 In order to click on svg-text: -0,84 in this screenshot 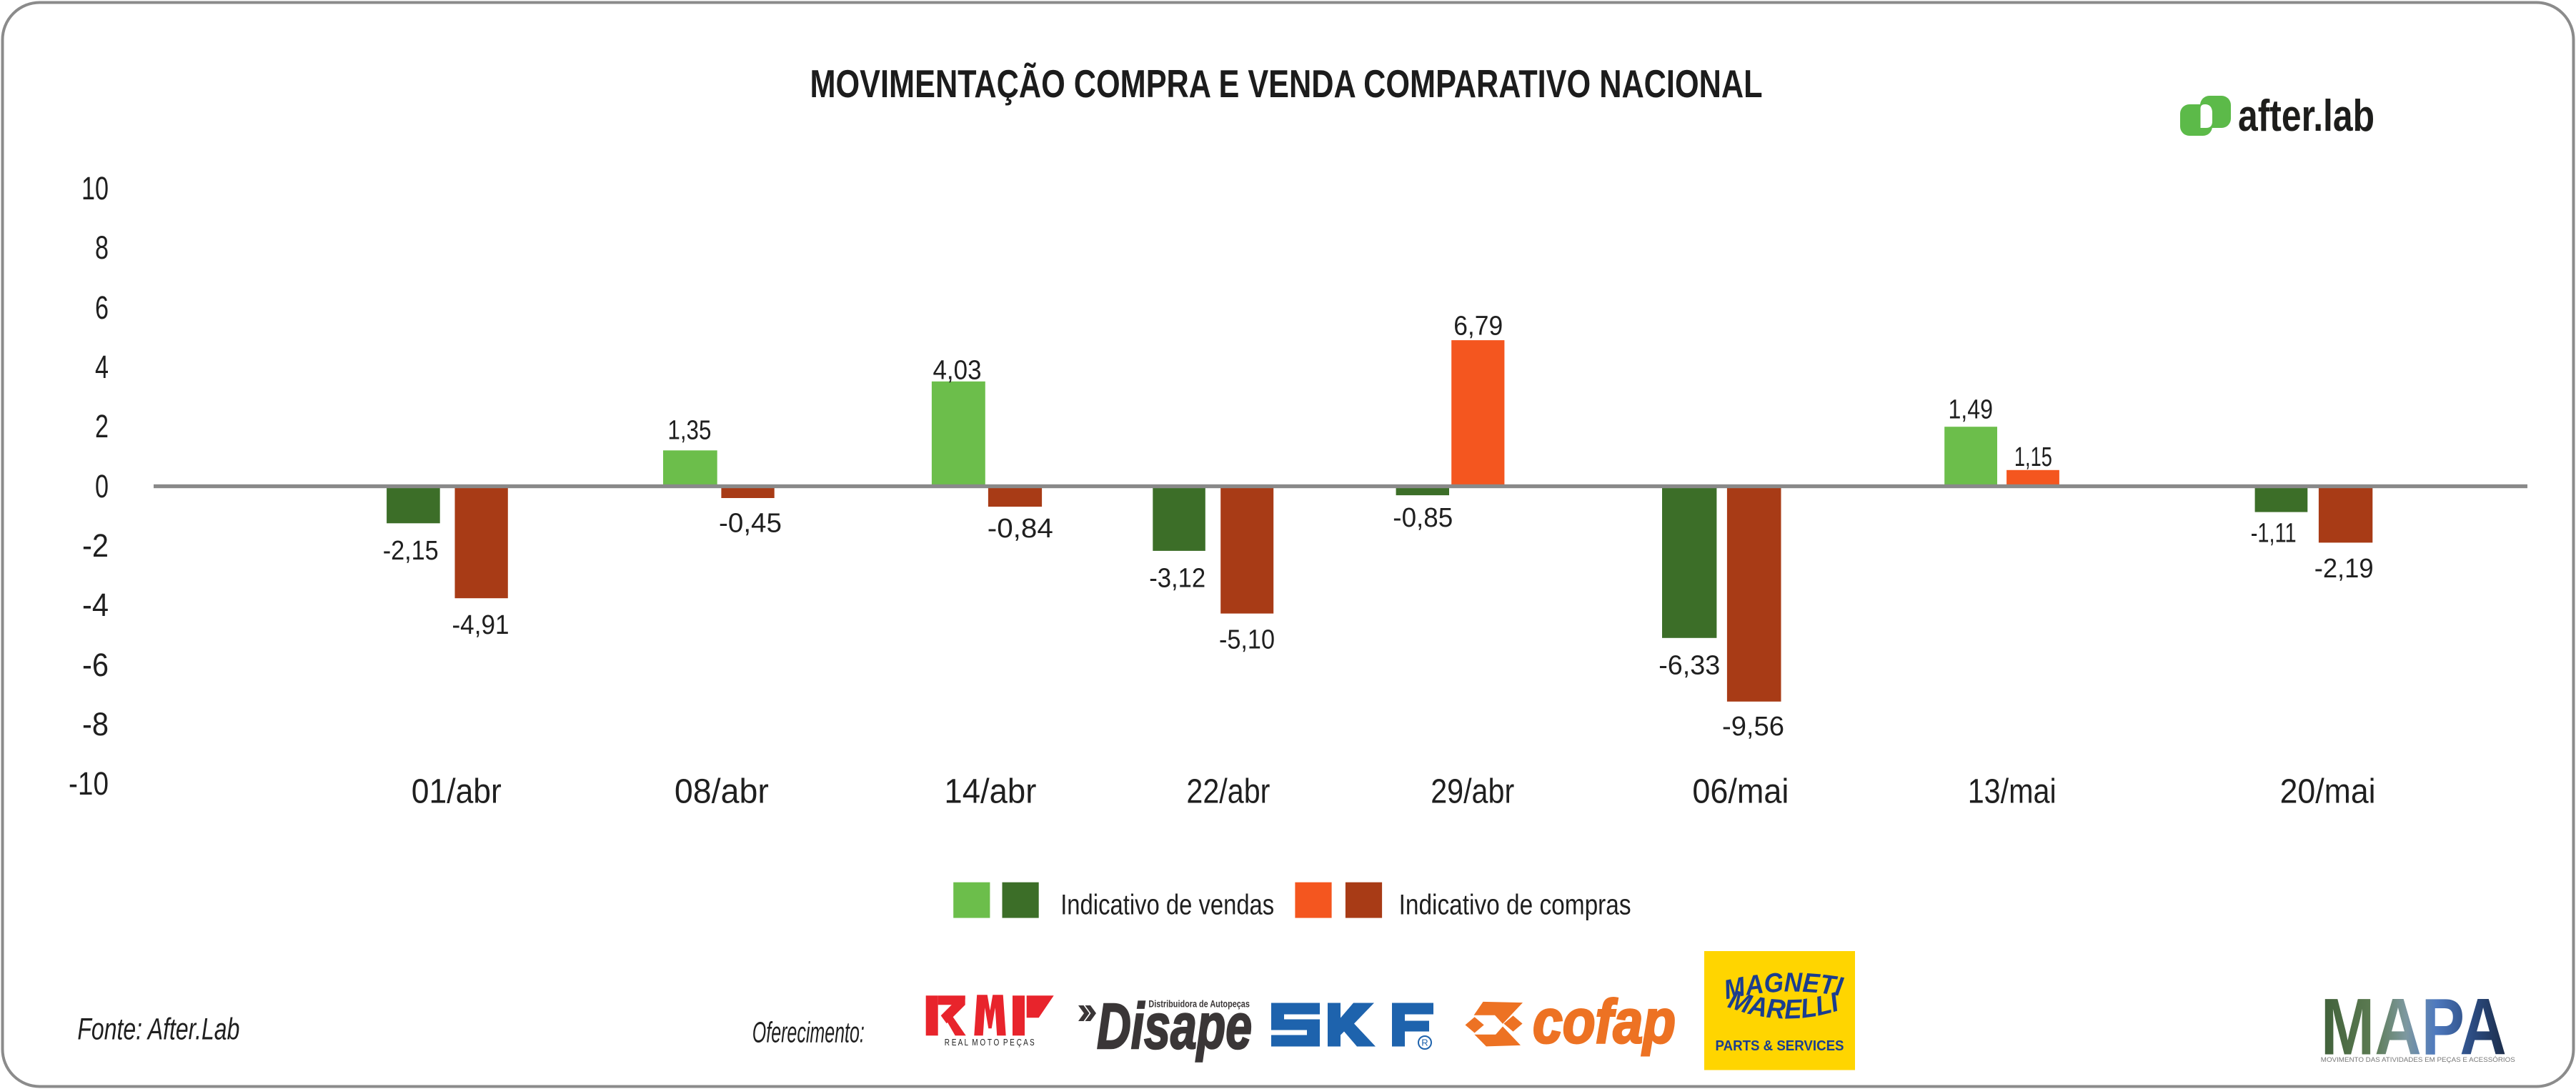, I will do `click(1020, 529)`.